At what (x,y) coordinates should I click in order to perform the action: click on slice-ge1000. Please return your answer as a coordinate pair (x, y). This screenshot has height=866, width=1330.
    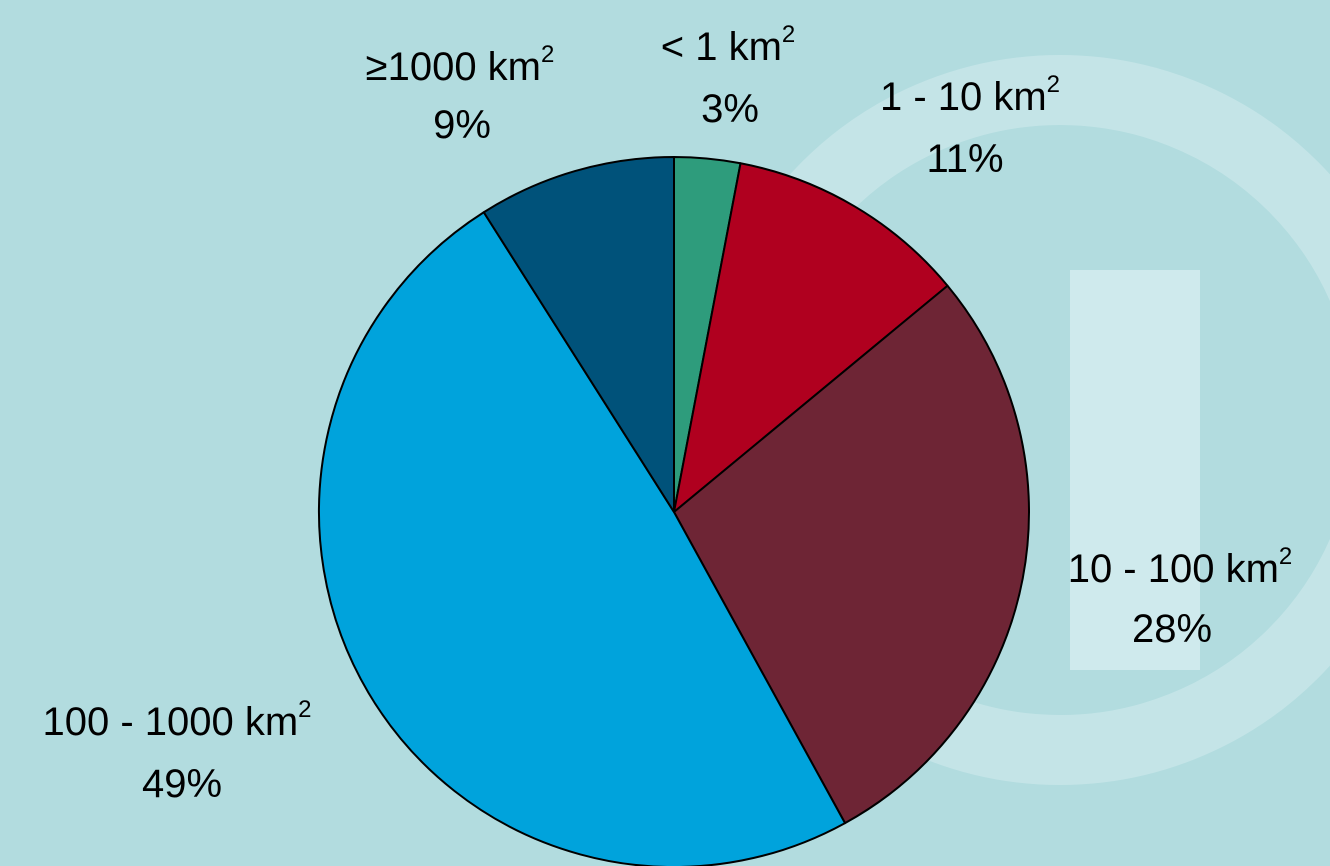
    Looking at the image, I should click on (578, 334).